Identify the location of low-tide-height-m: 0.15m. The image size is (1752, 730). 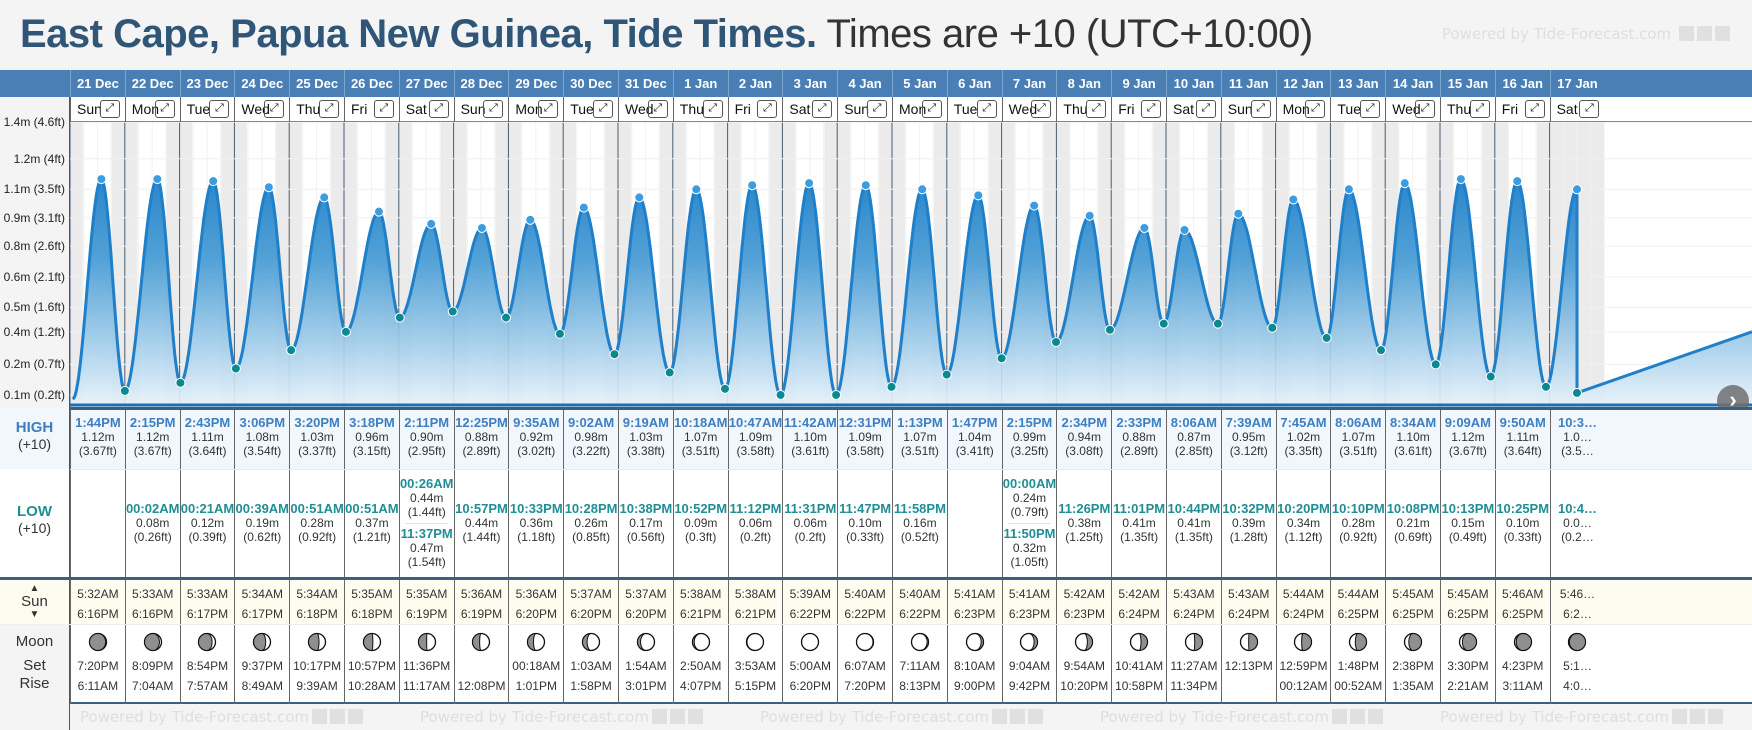
(1468, 523).